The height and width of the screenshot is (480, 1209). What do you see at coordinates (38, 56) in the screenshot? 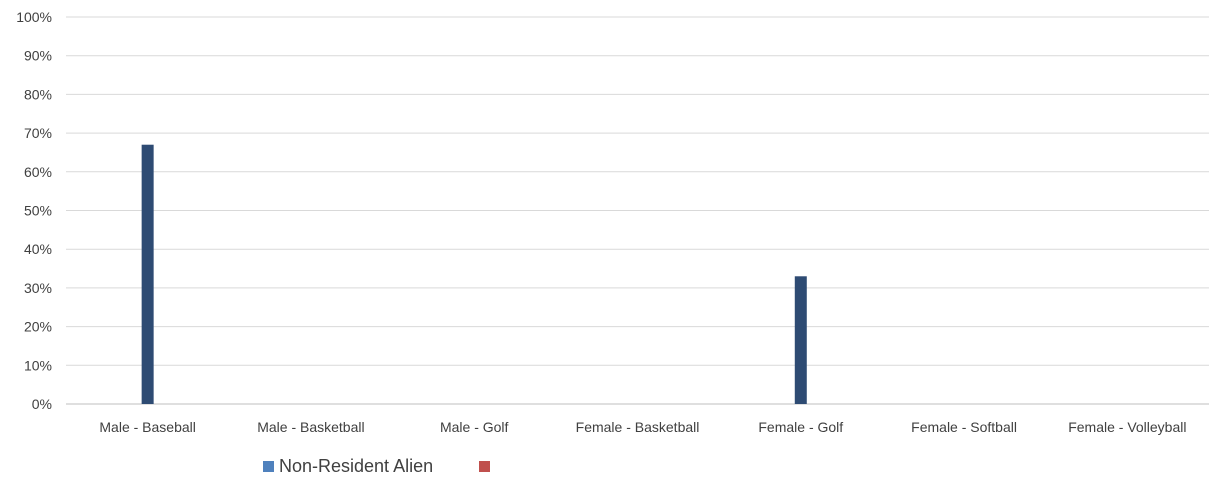
I see `y-tick-label: 90%` at bounding box center [38, 56].